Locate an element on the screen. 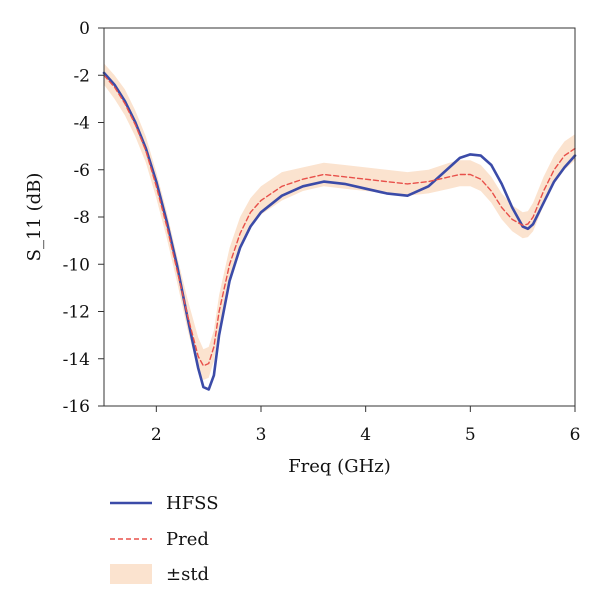 The height and width of the screenshot is (606, 600). y-tick-label: -10 is located at coordinates (76, 265).